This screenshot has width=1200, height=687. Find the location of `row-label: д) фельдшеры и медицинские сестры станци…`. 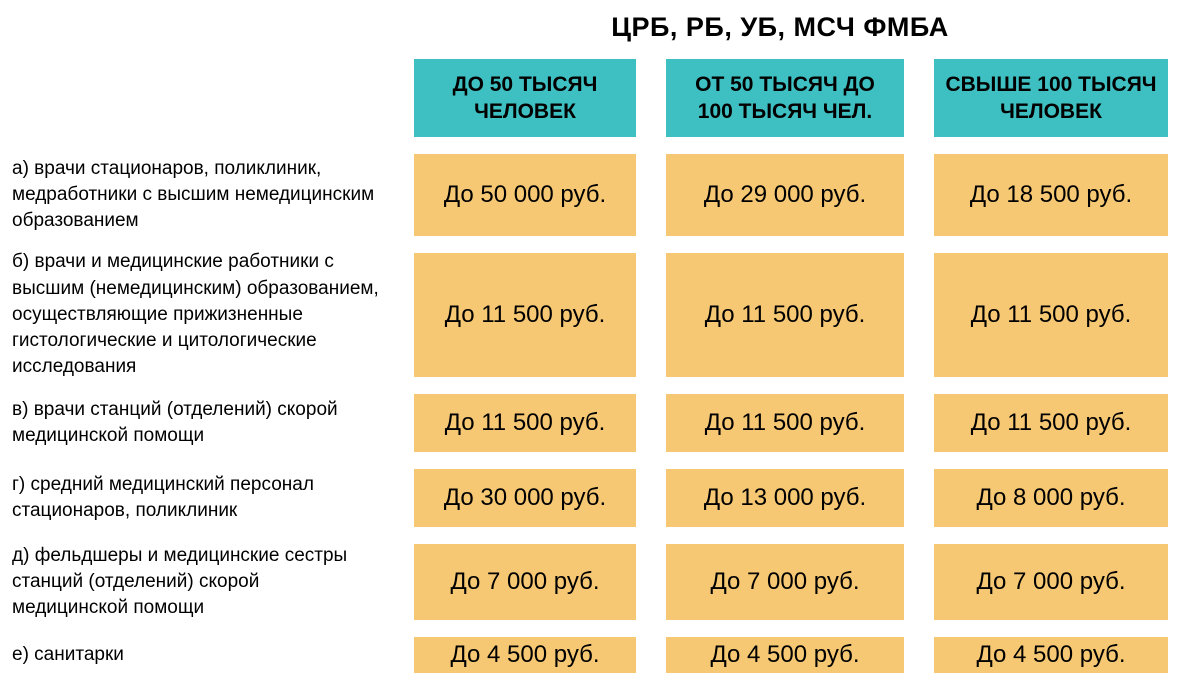

row-label: д) фельдшеры и медицинские сестры станци… is located at coordinates (180, 581).